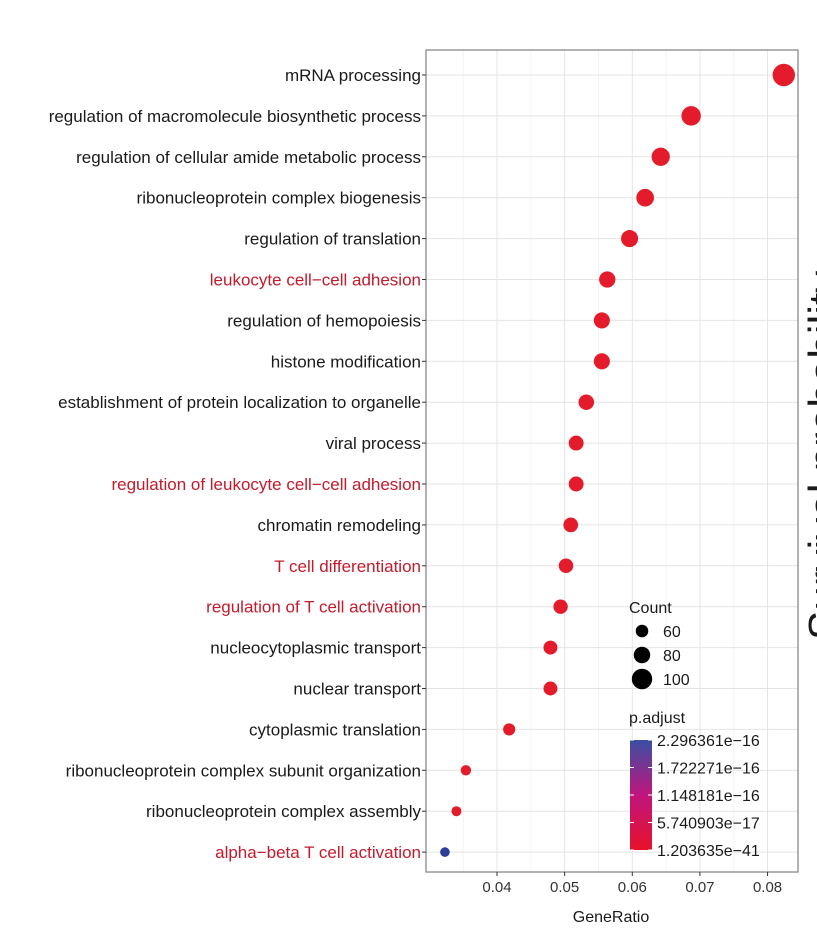 Image resolution: width=817 pixels, height=934 pixels. Describe the element at coordinates (767, 887) in the screenshot. I see `x-tick-label: 0.08` at that location.